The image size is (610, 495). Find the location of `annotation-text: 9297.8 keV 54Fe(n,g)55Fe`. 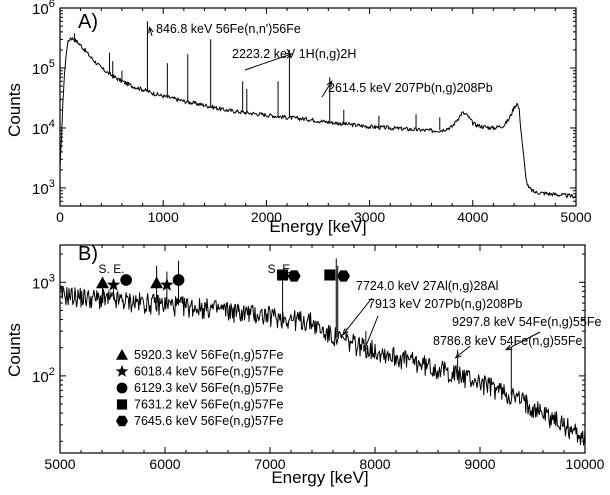

annotation-text: 9297.8 keV 54Fe(n,g)55Fe is located at coordinates (526, 322).